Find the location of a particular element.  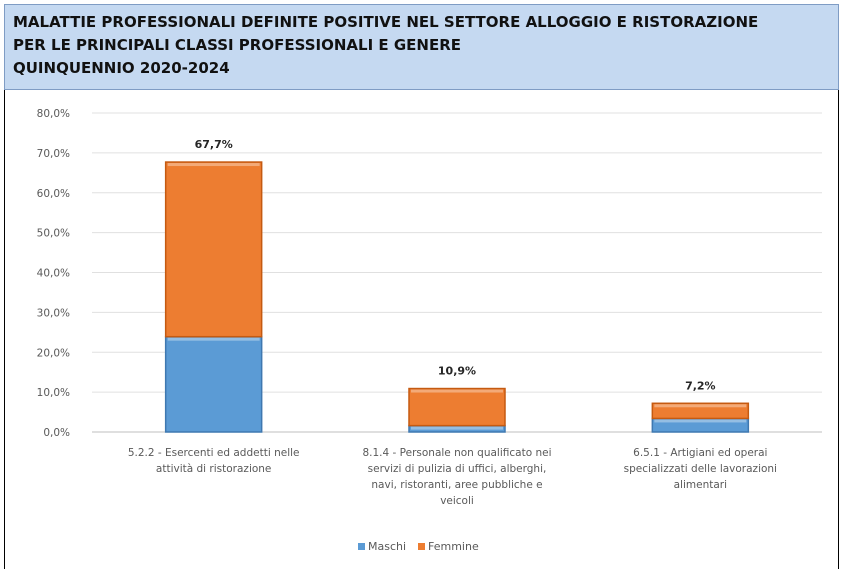

y-tick-label: 20,0% is located at coordinates (53, 353).